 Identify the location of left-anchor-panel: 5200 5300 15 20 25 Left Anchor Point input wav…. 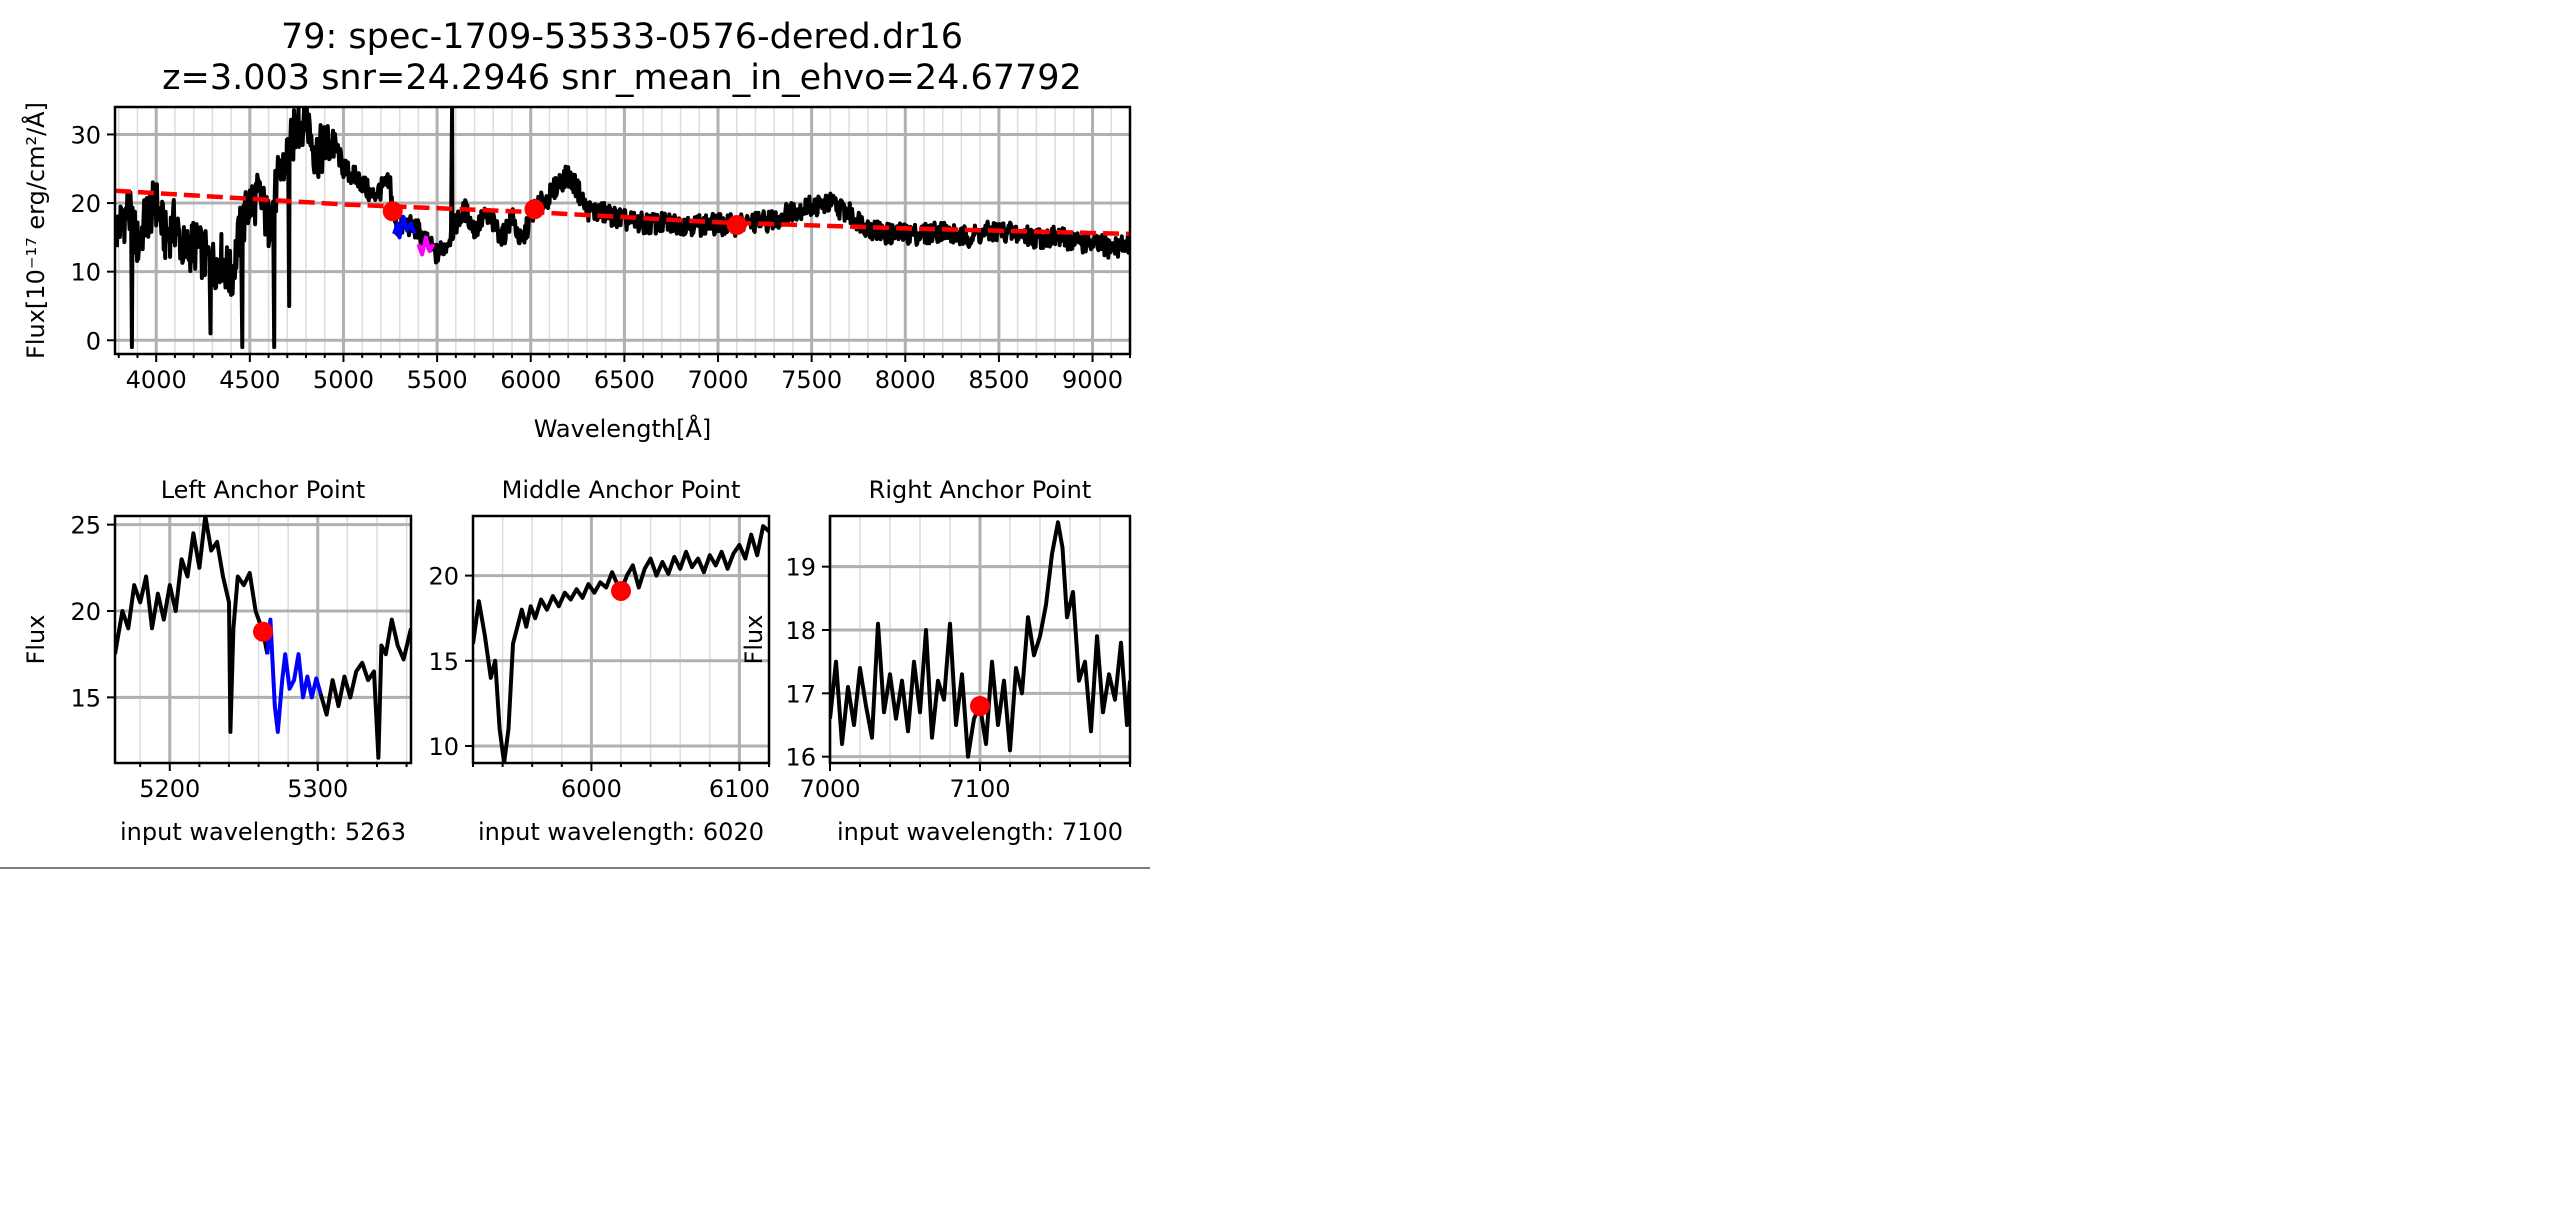
(217, 661).